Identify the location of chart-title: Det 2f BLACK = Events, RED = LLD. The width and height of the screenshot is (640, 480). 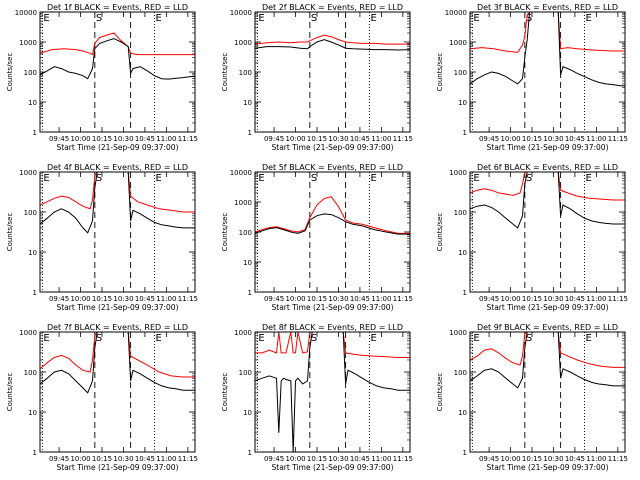
(332, 7).